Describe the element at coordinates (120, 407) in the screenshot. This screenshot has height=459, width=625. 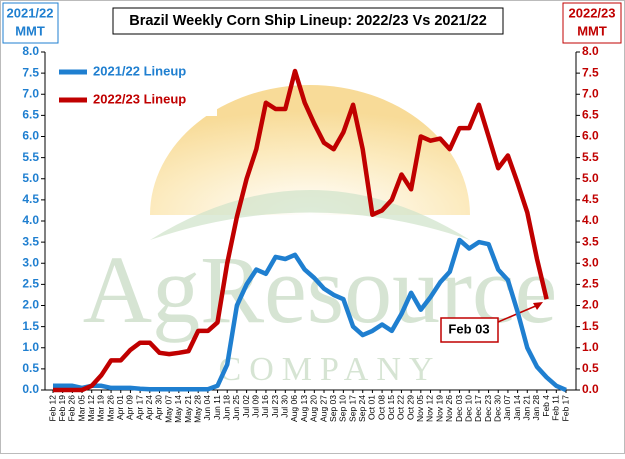
I see `x-tick-label: Apr 01` at that location.